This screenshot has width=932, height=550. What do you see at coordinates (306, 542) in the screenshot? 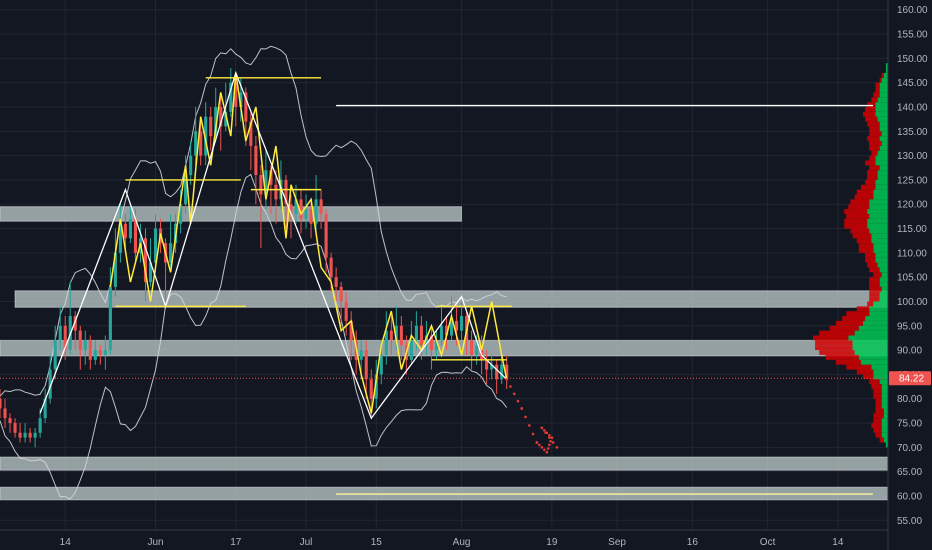
I see `time-tick-label: Jul` at bounding box center [306, 542].